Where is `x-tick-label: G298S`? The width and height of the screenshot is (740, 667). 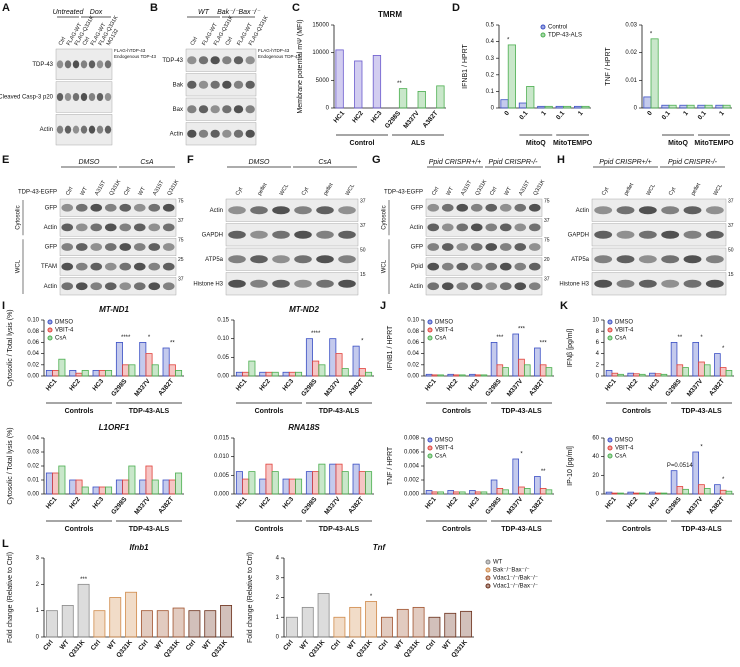 x-tick-label: G298S is located at coordinates (673, 387).